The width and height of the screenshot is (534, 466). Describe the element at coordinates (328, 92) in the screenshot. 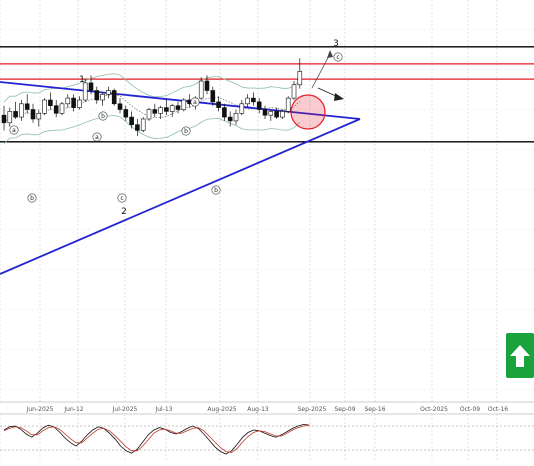

I see `target-arrow-line` at that location.